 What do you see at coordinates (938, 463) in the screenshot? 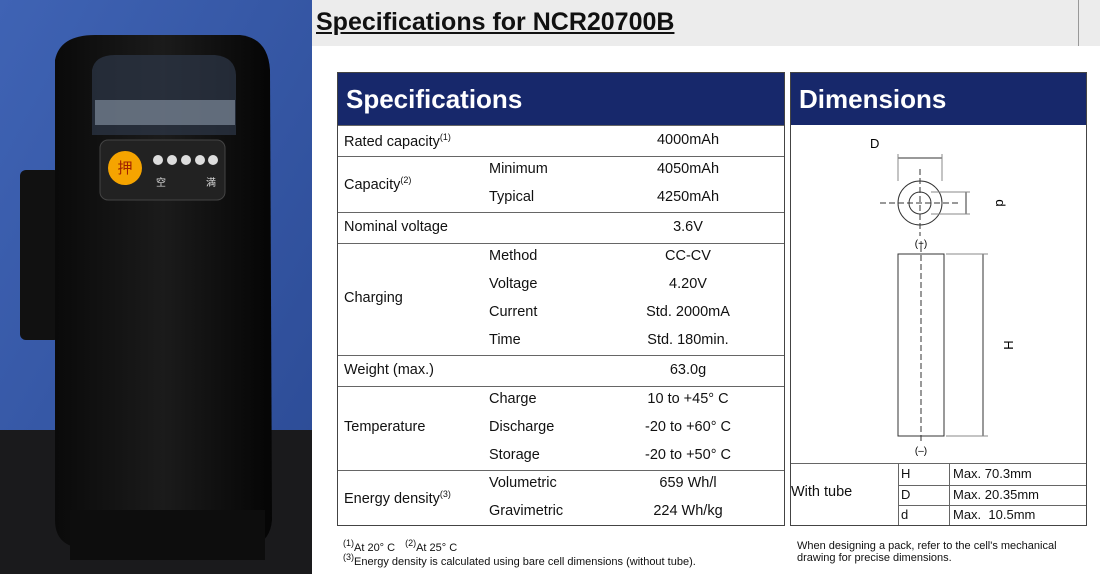
I see `table-top-line` at bounding box center [938, 463].